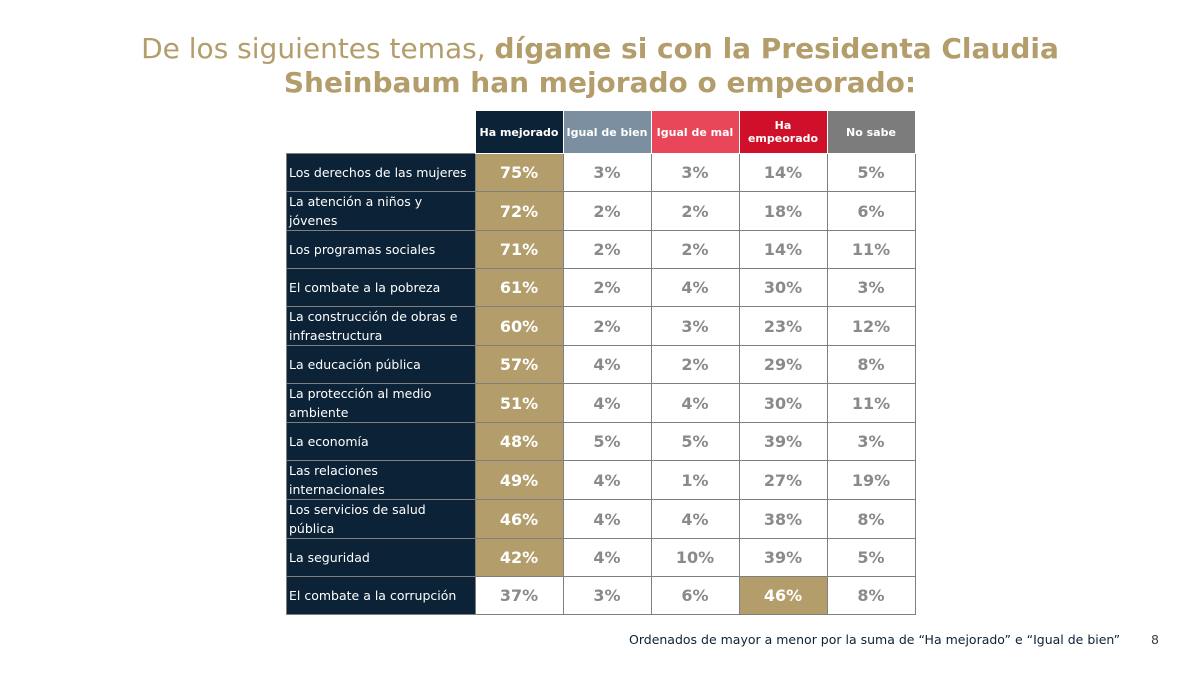 Image resolution: width=1200 pixels, height=675 pixels. What do you see at coordinates (381, 403) in the screenshot?
I see `row-label: La protección al medio ambiente` at bounding box center [381, 403].